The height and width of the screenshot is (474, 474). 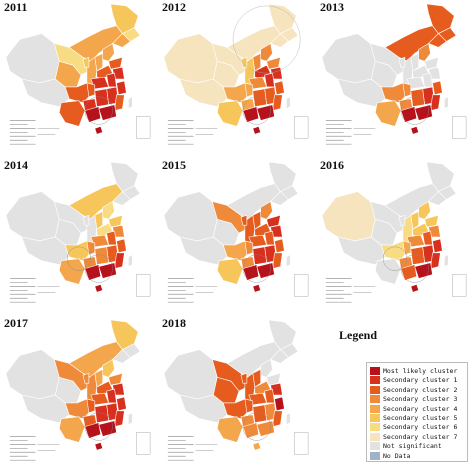 I want to click on legend-item: No Data, so click(x=418, y=456).